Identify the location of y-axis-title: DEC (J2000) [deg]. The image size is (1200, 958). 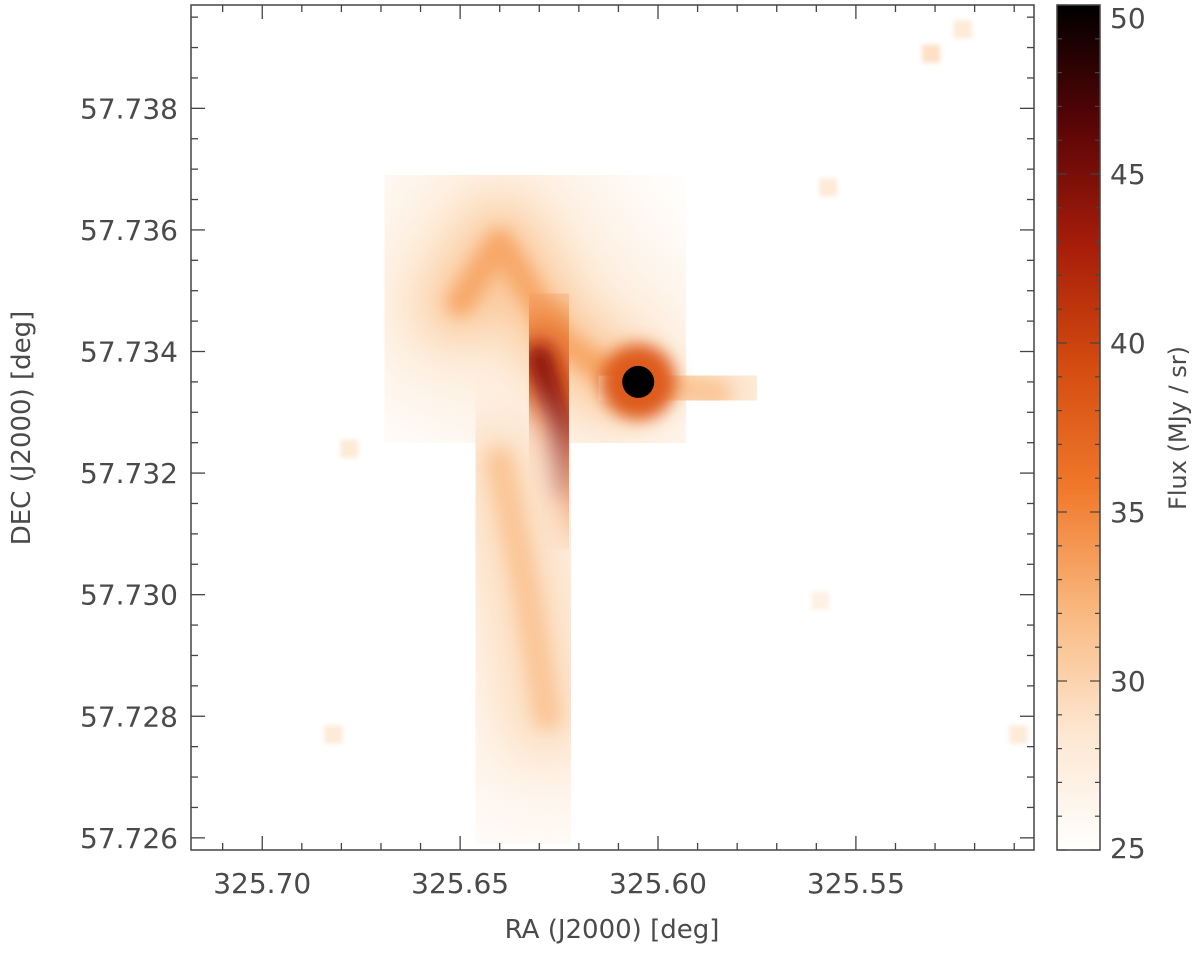
(22, 428).